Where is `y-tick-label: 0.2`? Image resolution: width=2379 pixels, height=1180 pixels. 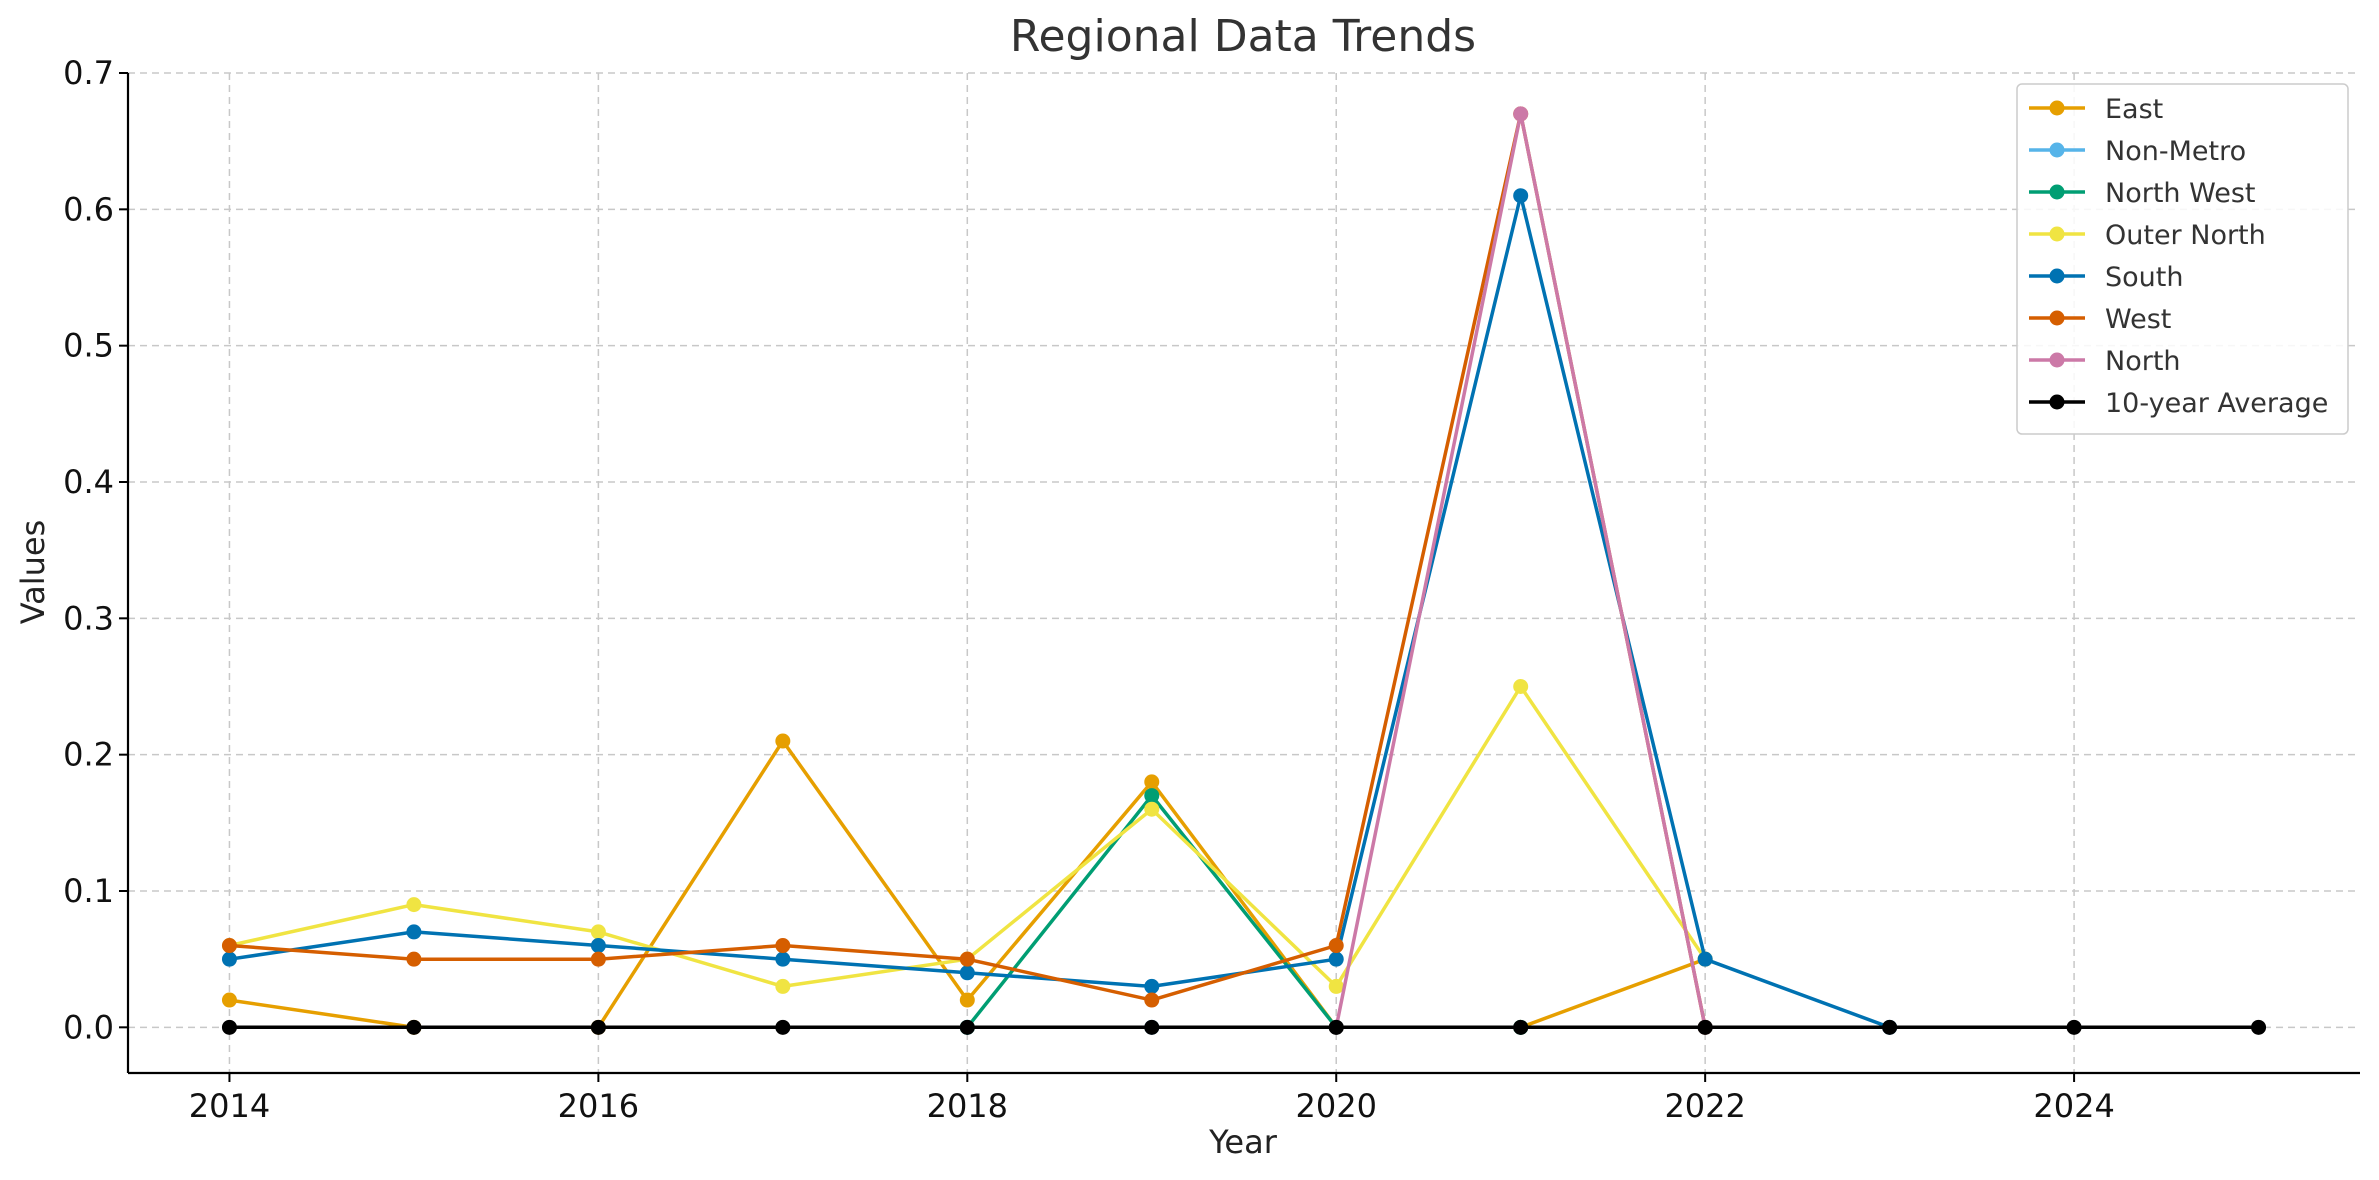
y-tick-label: 0.2 is located at coordinates (88, 755).